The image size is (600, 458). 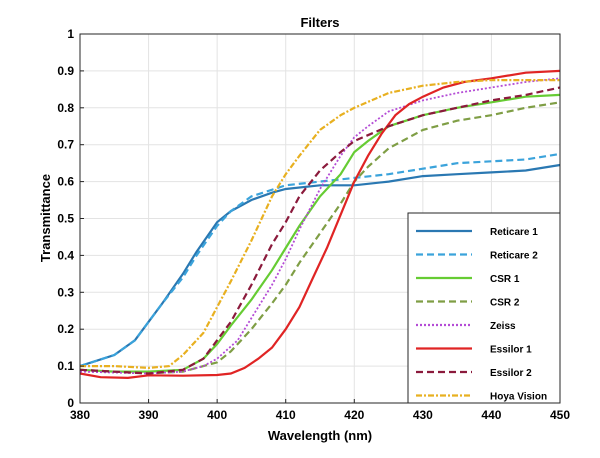 I want to click on legend-label: Reticare 1, so click(x=514, y=232).